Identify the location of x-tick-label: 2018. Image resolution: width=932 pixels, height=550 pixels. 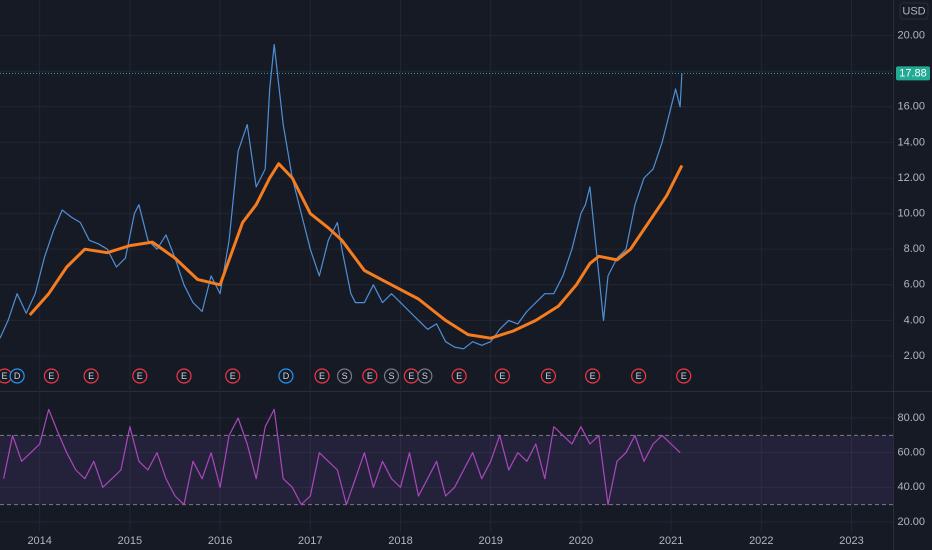
(400, 541).